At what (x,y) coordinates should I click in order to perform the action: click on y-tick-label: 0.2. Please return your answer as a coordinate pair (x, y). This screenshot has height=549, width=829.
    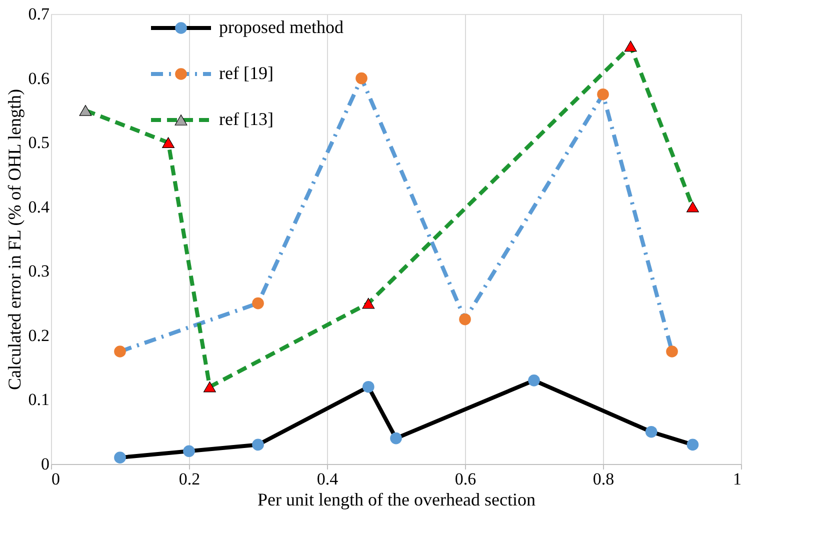
    Looking at the image, I should click on (39, 335).